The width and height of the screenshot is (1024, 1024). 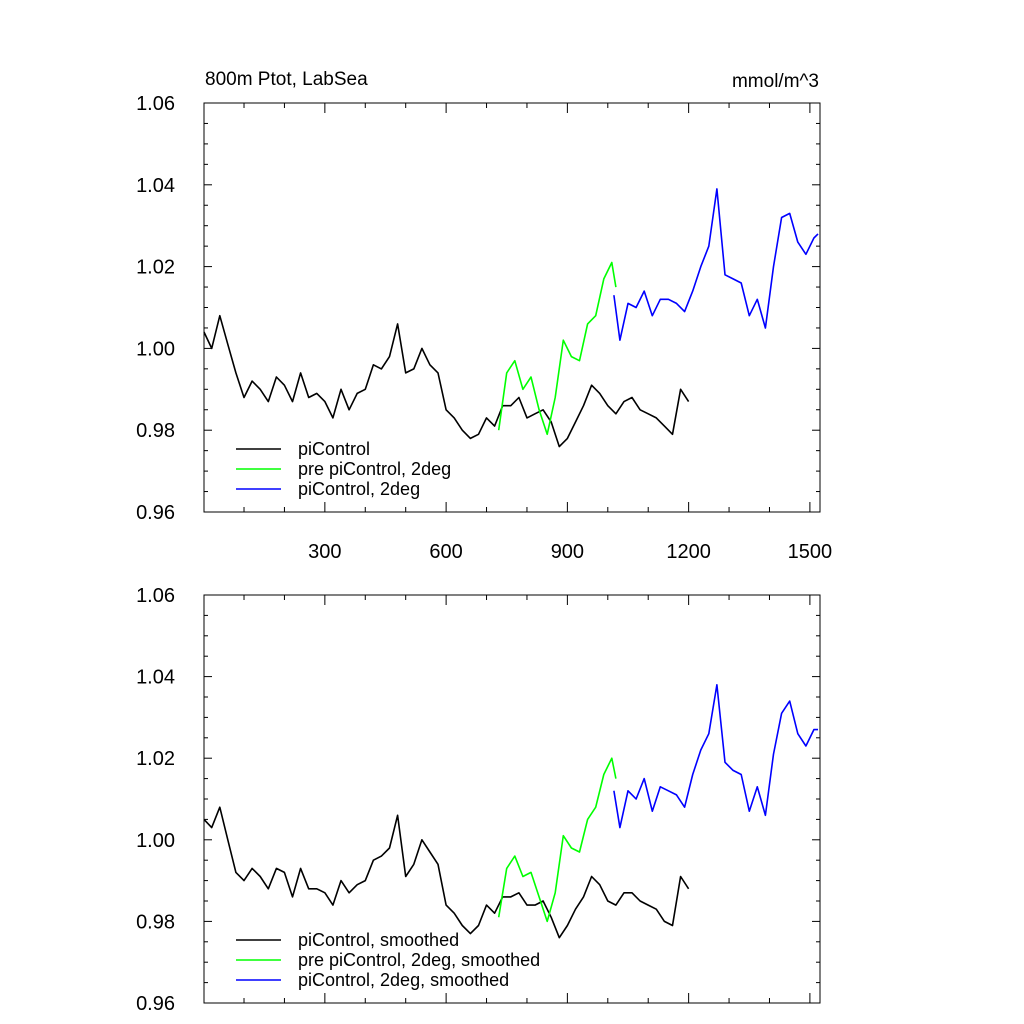 I want to click on x-tick-label: 900, so click(x=567, y=552).